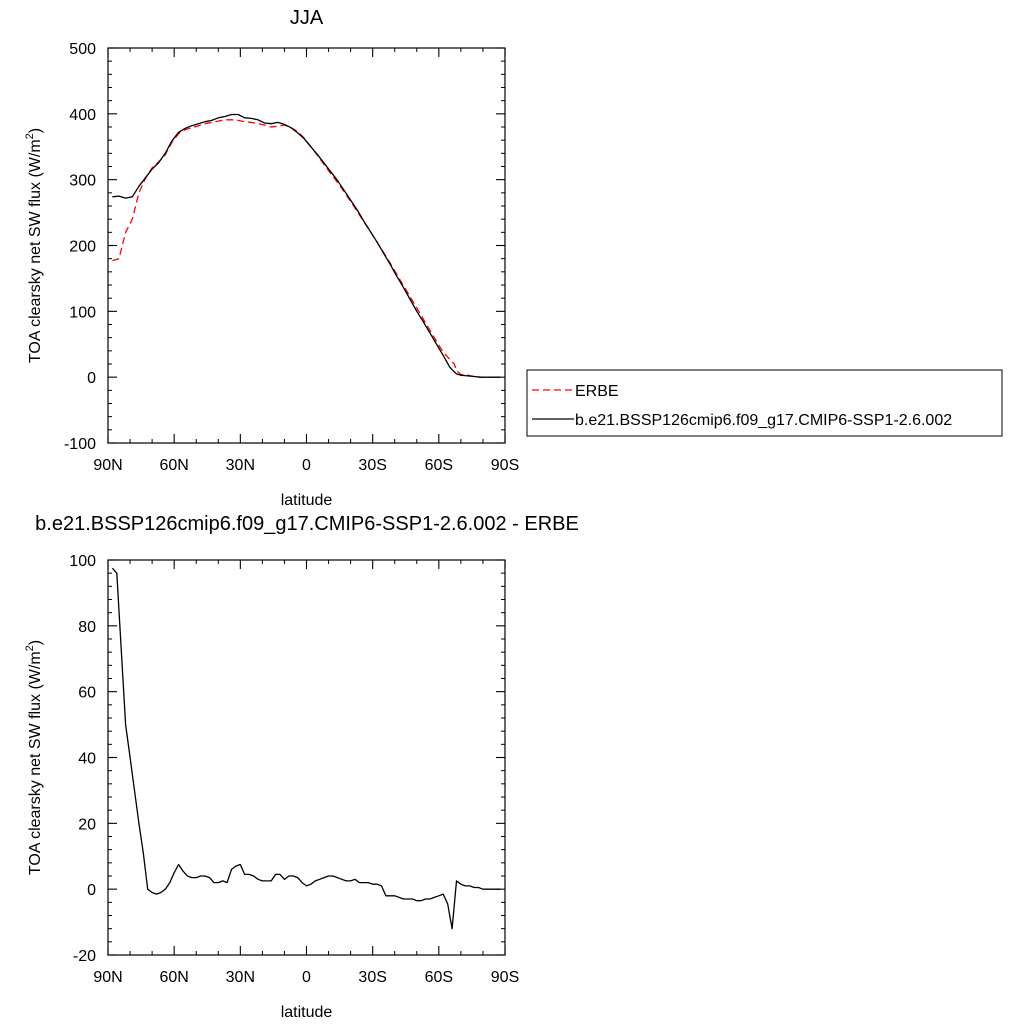 This screenshot has width=1024, height=1024. I want to click on y-tick-label: -20, so click(84, 956).